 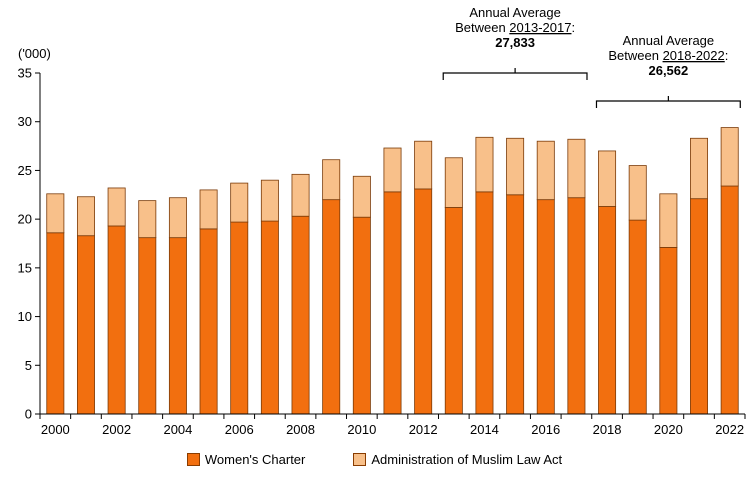 I want to click on y-tick-label: 15, so click(x=25, y=267).